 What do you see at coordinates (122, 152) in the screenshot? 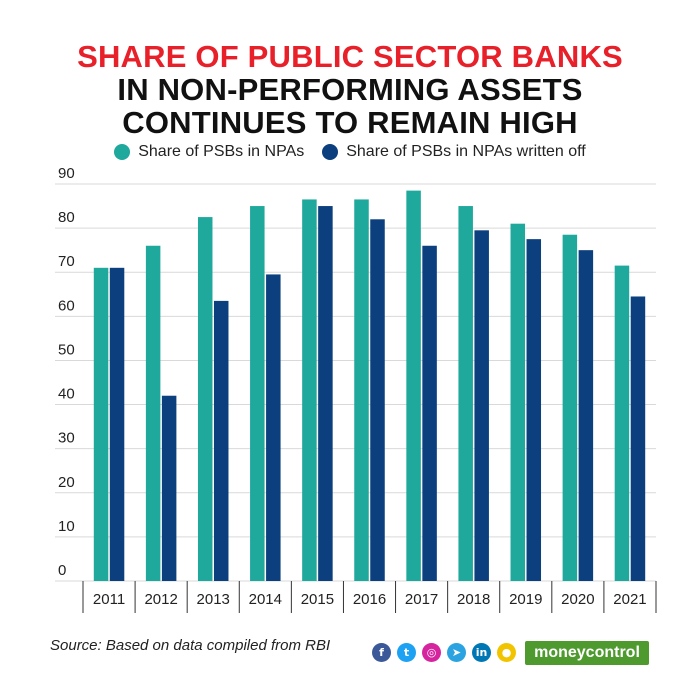
I see `legend-swatch-npas` at bounding box center [122, 152].